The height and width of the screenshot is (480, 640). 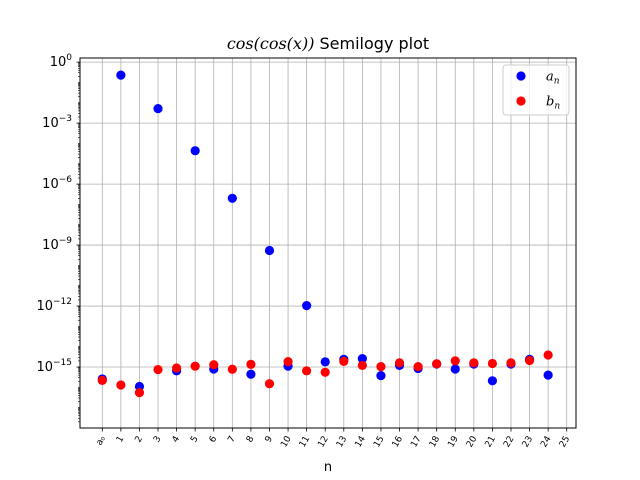 I want to click on x-tick-label: 22, so click(x=509, y=442).